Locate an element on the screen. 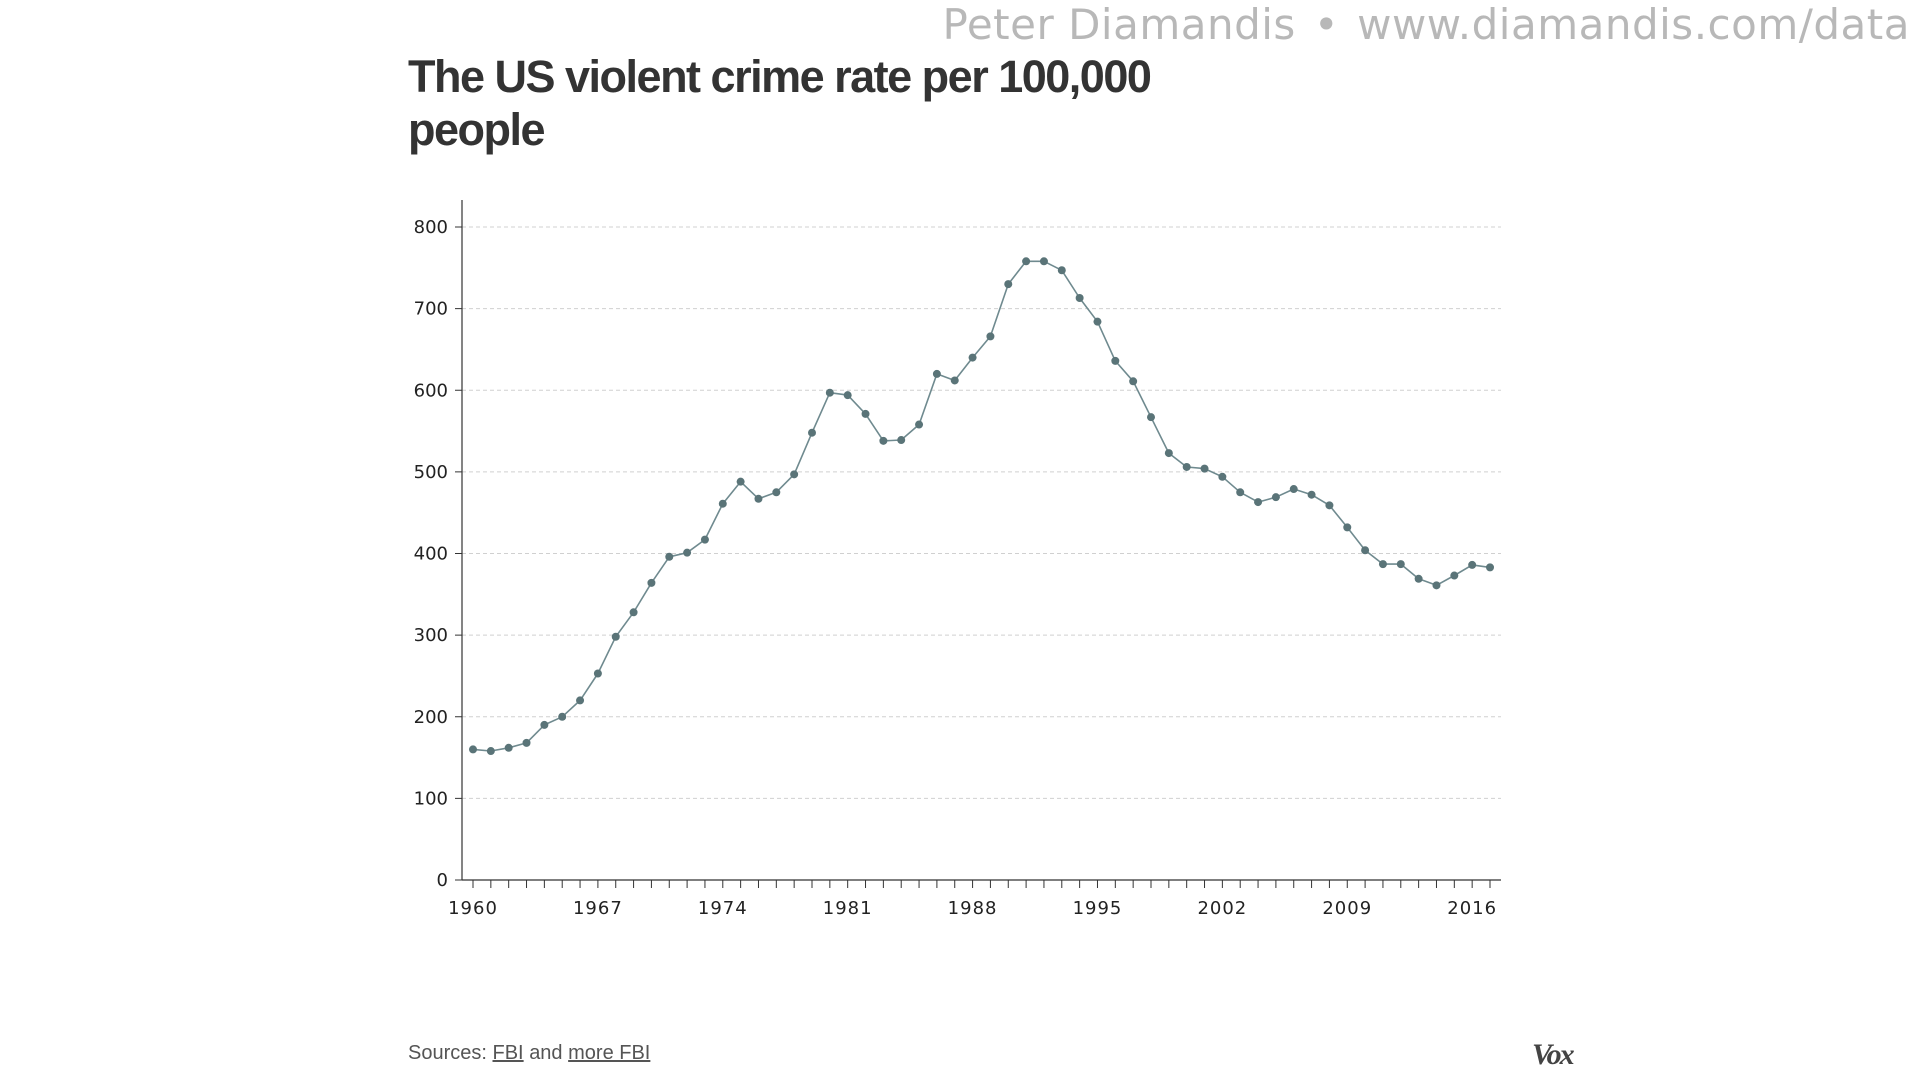  x-tick-label-1981: 1981 is located at coordinates (848, 908).